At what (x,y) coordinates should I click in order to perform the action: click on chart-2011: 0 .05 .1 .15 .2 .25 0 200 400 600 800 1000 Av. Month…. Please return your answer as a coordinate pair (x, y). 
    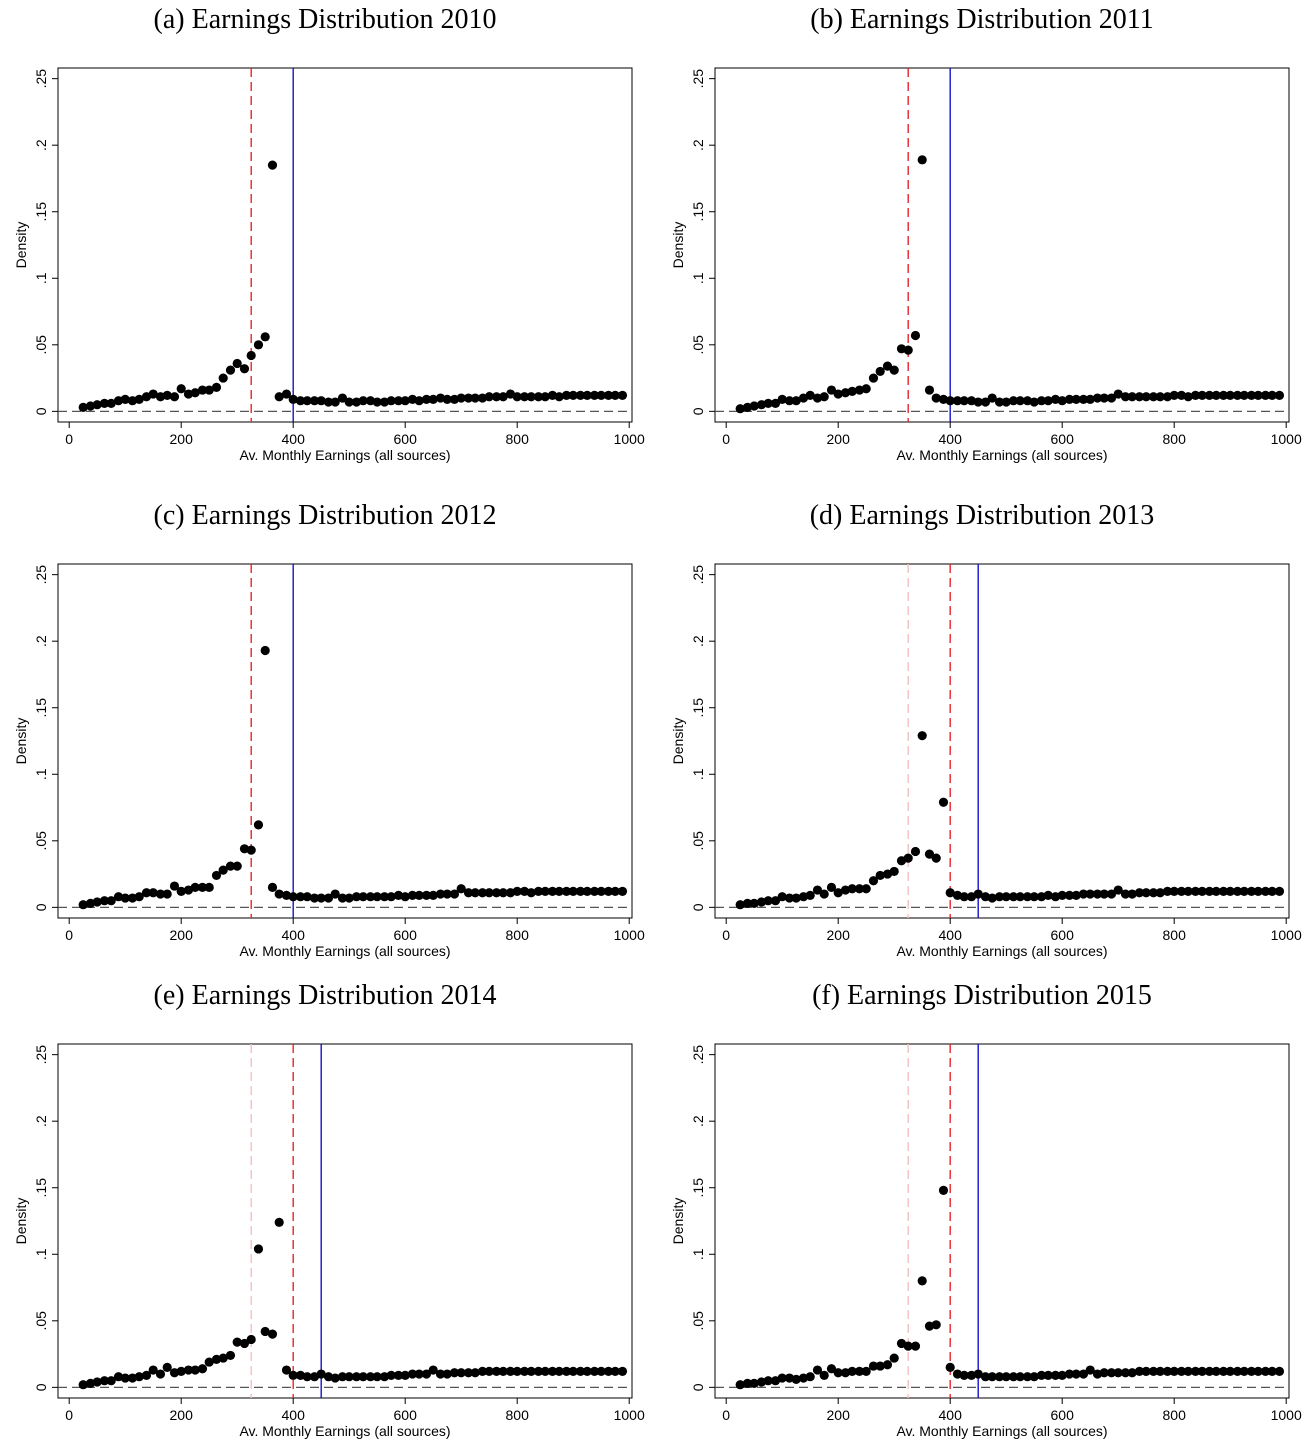
    Looking at the image, I should click on (986, 265).